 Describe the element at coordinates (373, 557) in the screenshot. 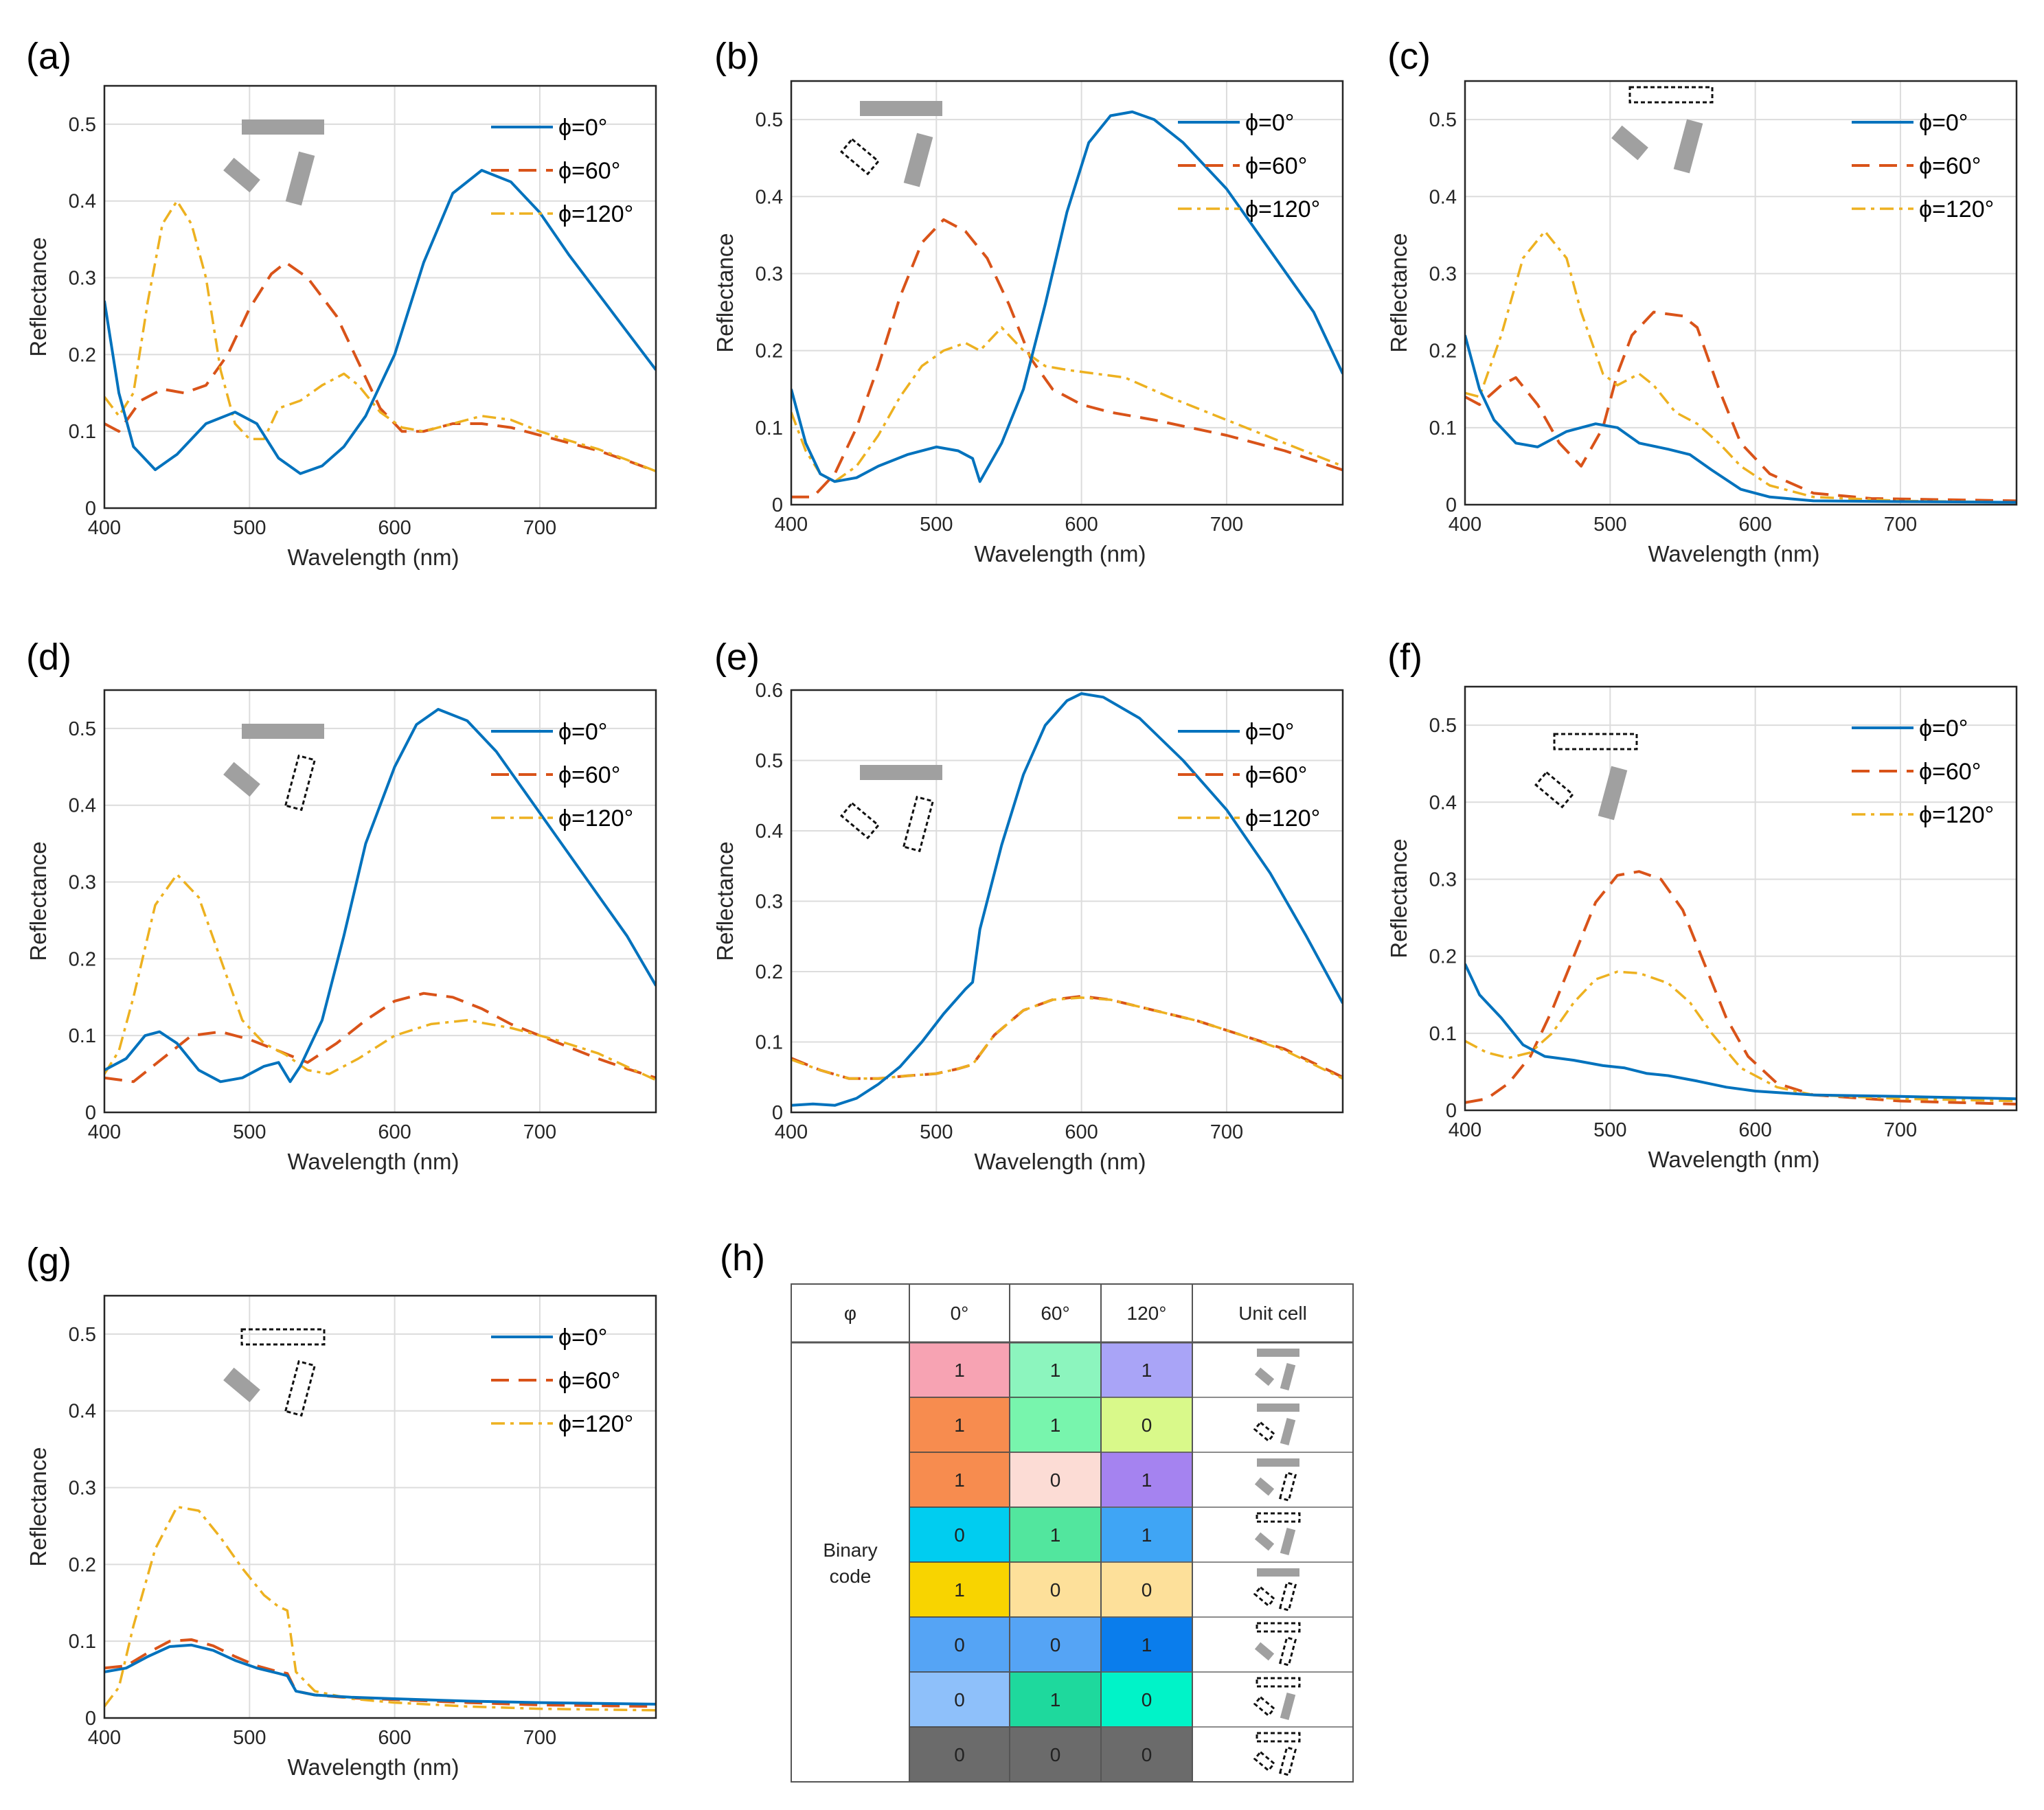

I see `x-axis-label: Wavelength (nm)` at that location.